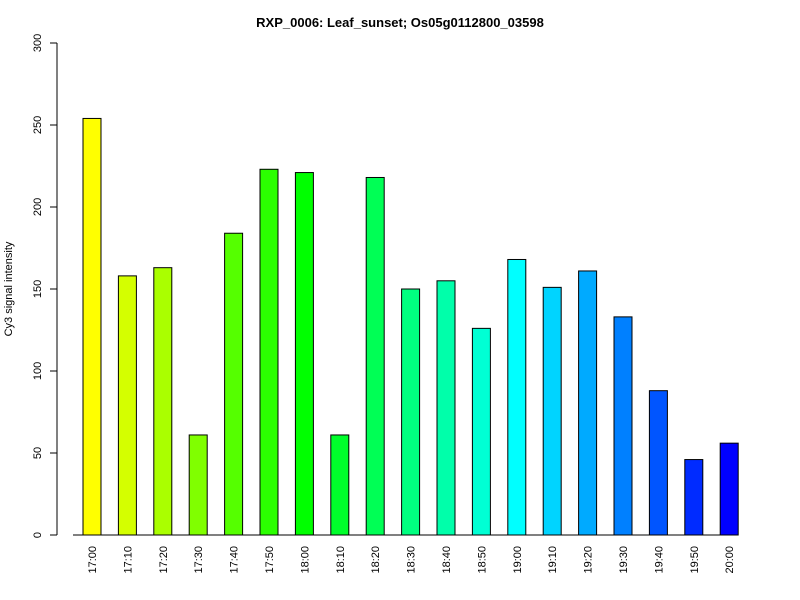 The height and width of the screenshot is (600, 800). Describe the element at coordinates (38, 125) in the screenshot. I see `y-tick-label: 250` at that location.